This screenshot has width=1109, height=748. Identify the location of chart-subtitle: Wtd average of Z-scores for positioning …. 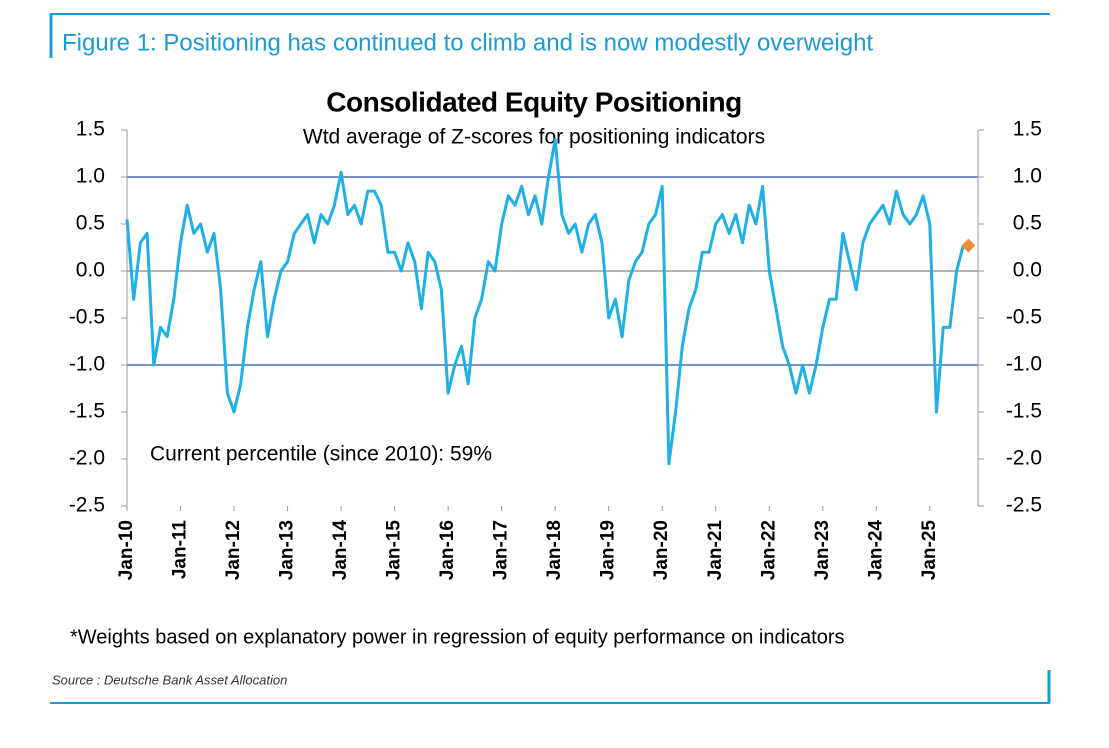
(534, 137).